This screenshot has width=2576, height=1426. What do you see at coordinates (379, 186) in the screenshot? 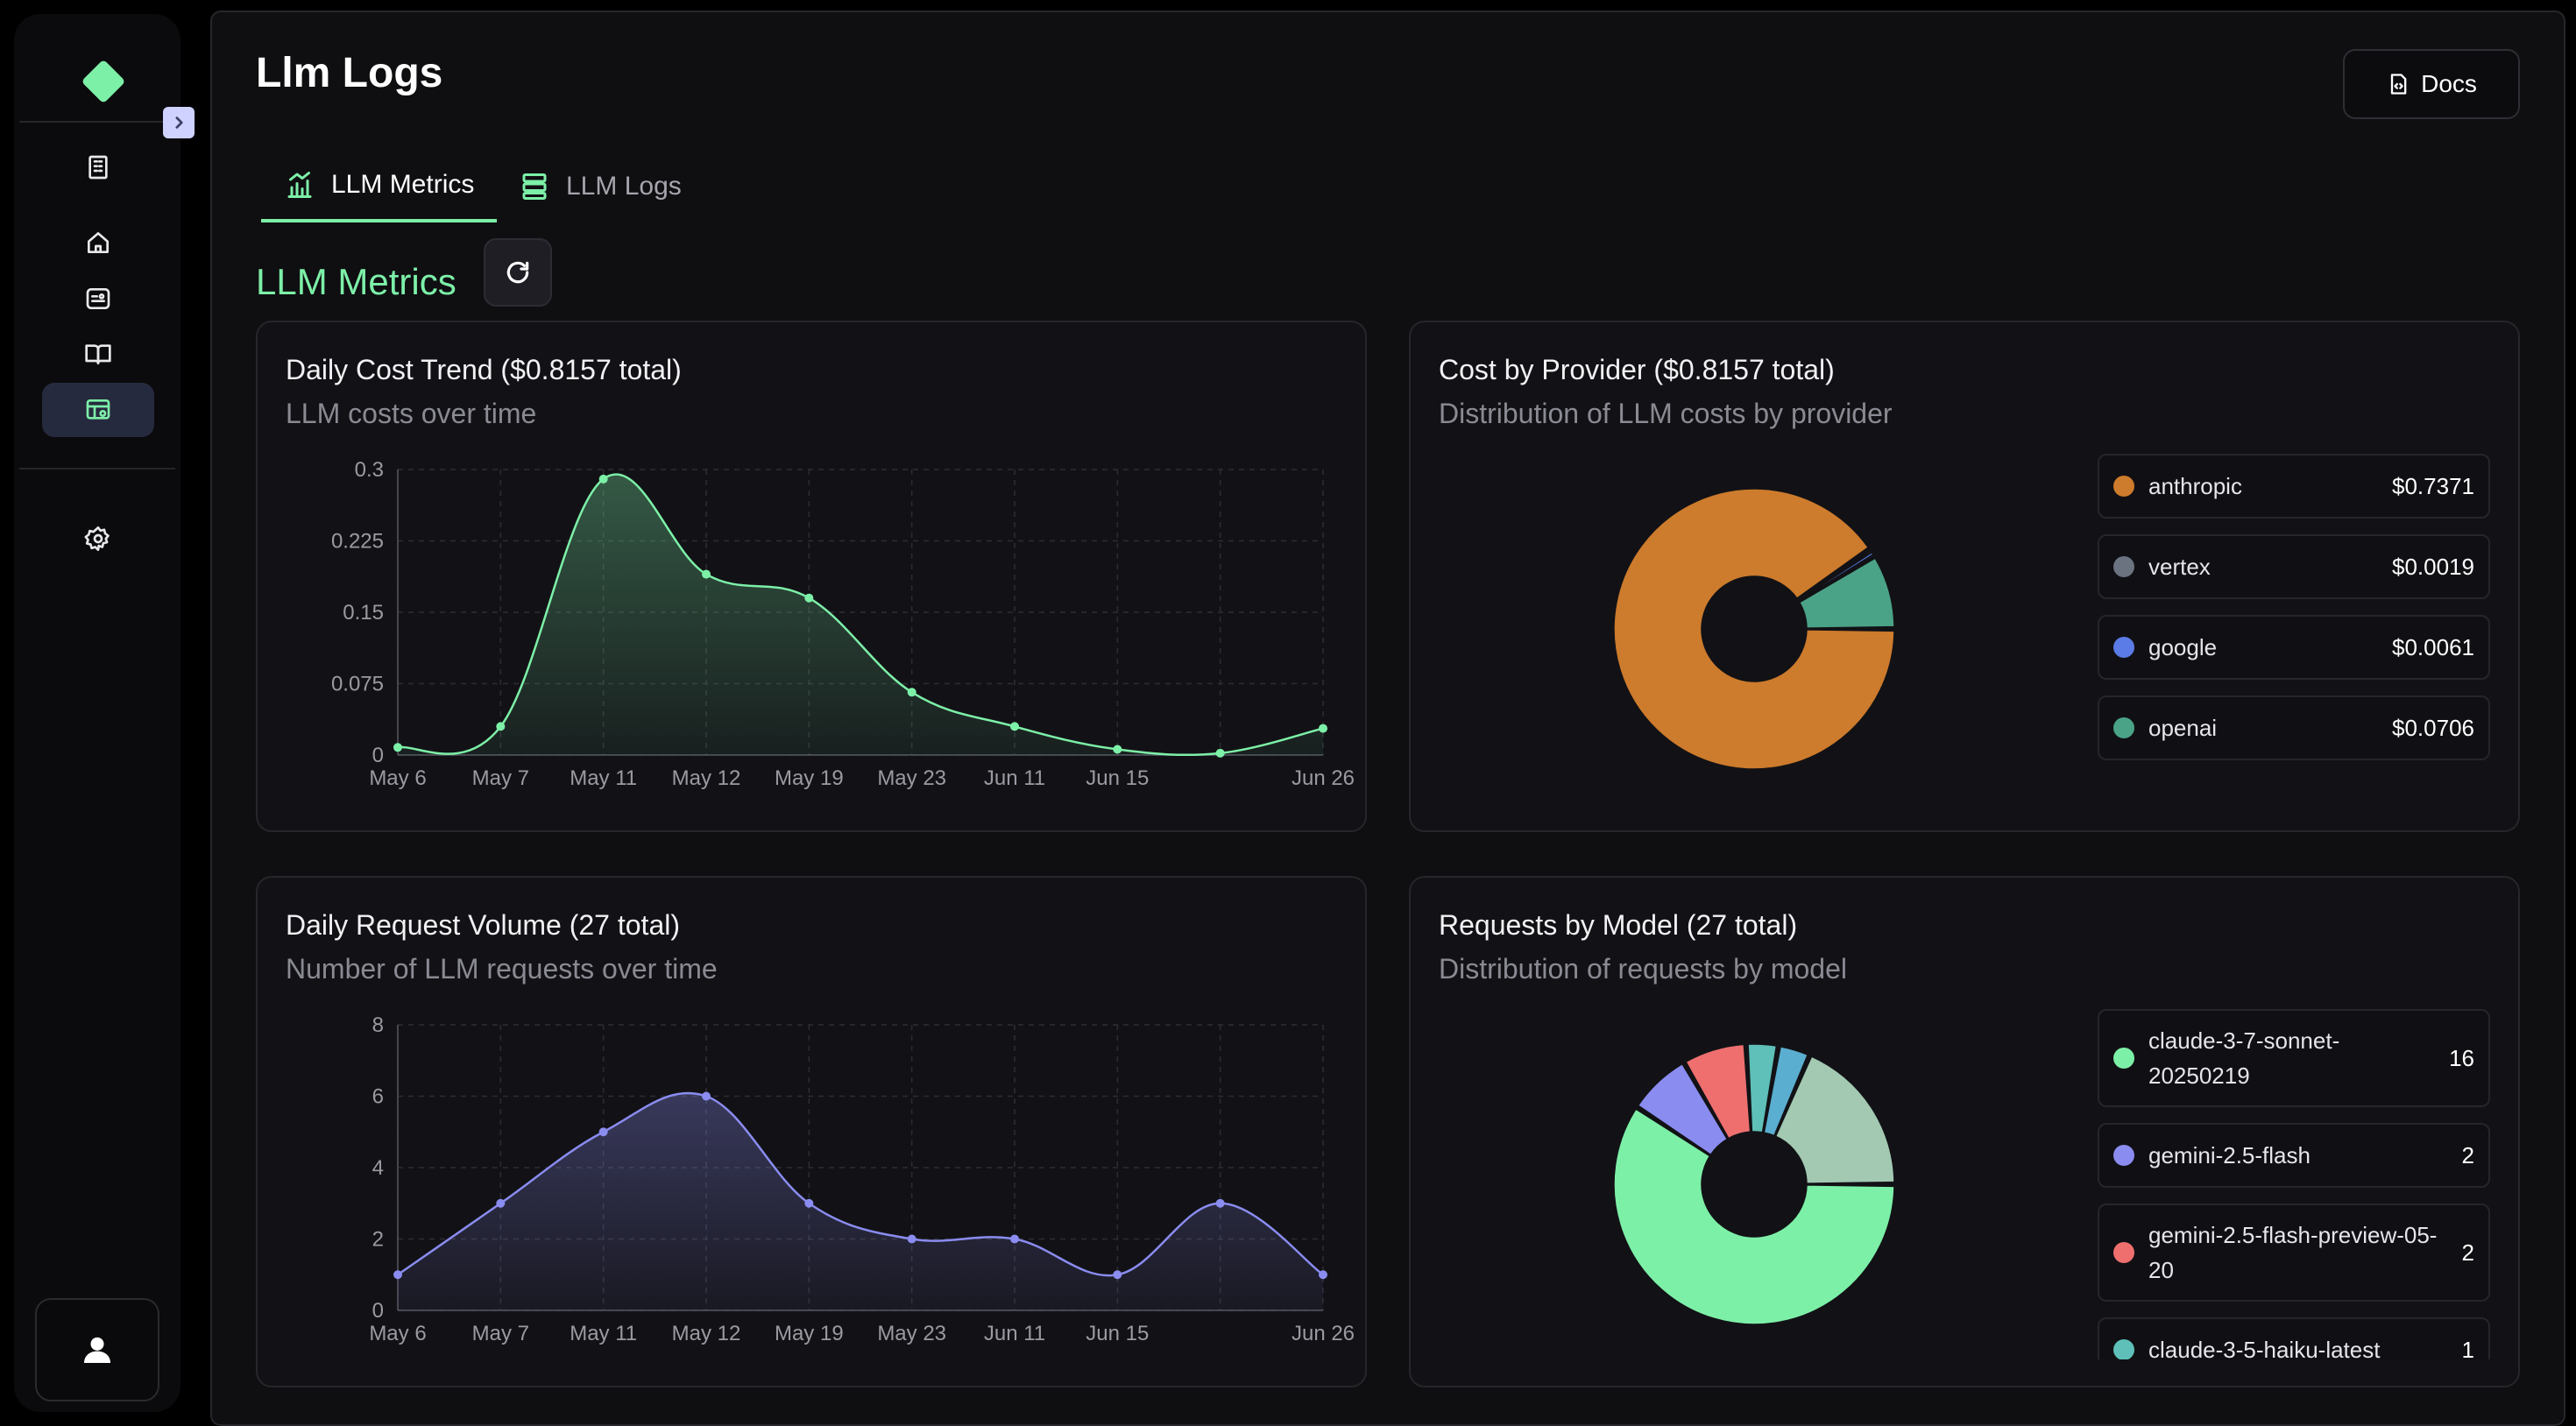
I see `tab-llm-metrics: LLM Metrics` at bounding box center [379, 186].